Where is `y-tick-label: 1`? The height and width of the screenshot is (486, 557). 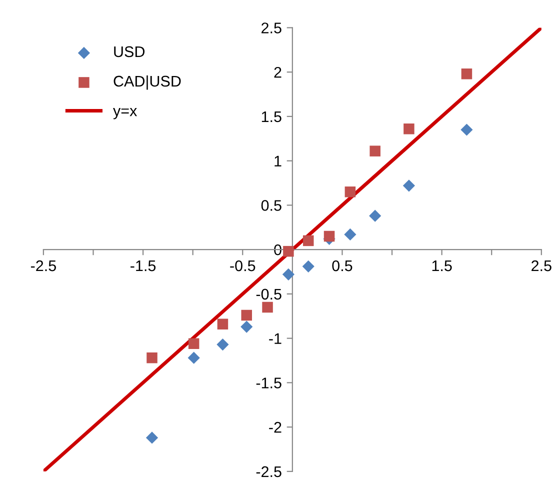
y-tick-label: 1 is located at coordinates (278, 161).